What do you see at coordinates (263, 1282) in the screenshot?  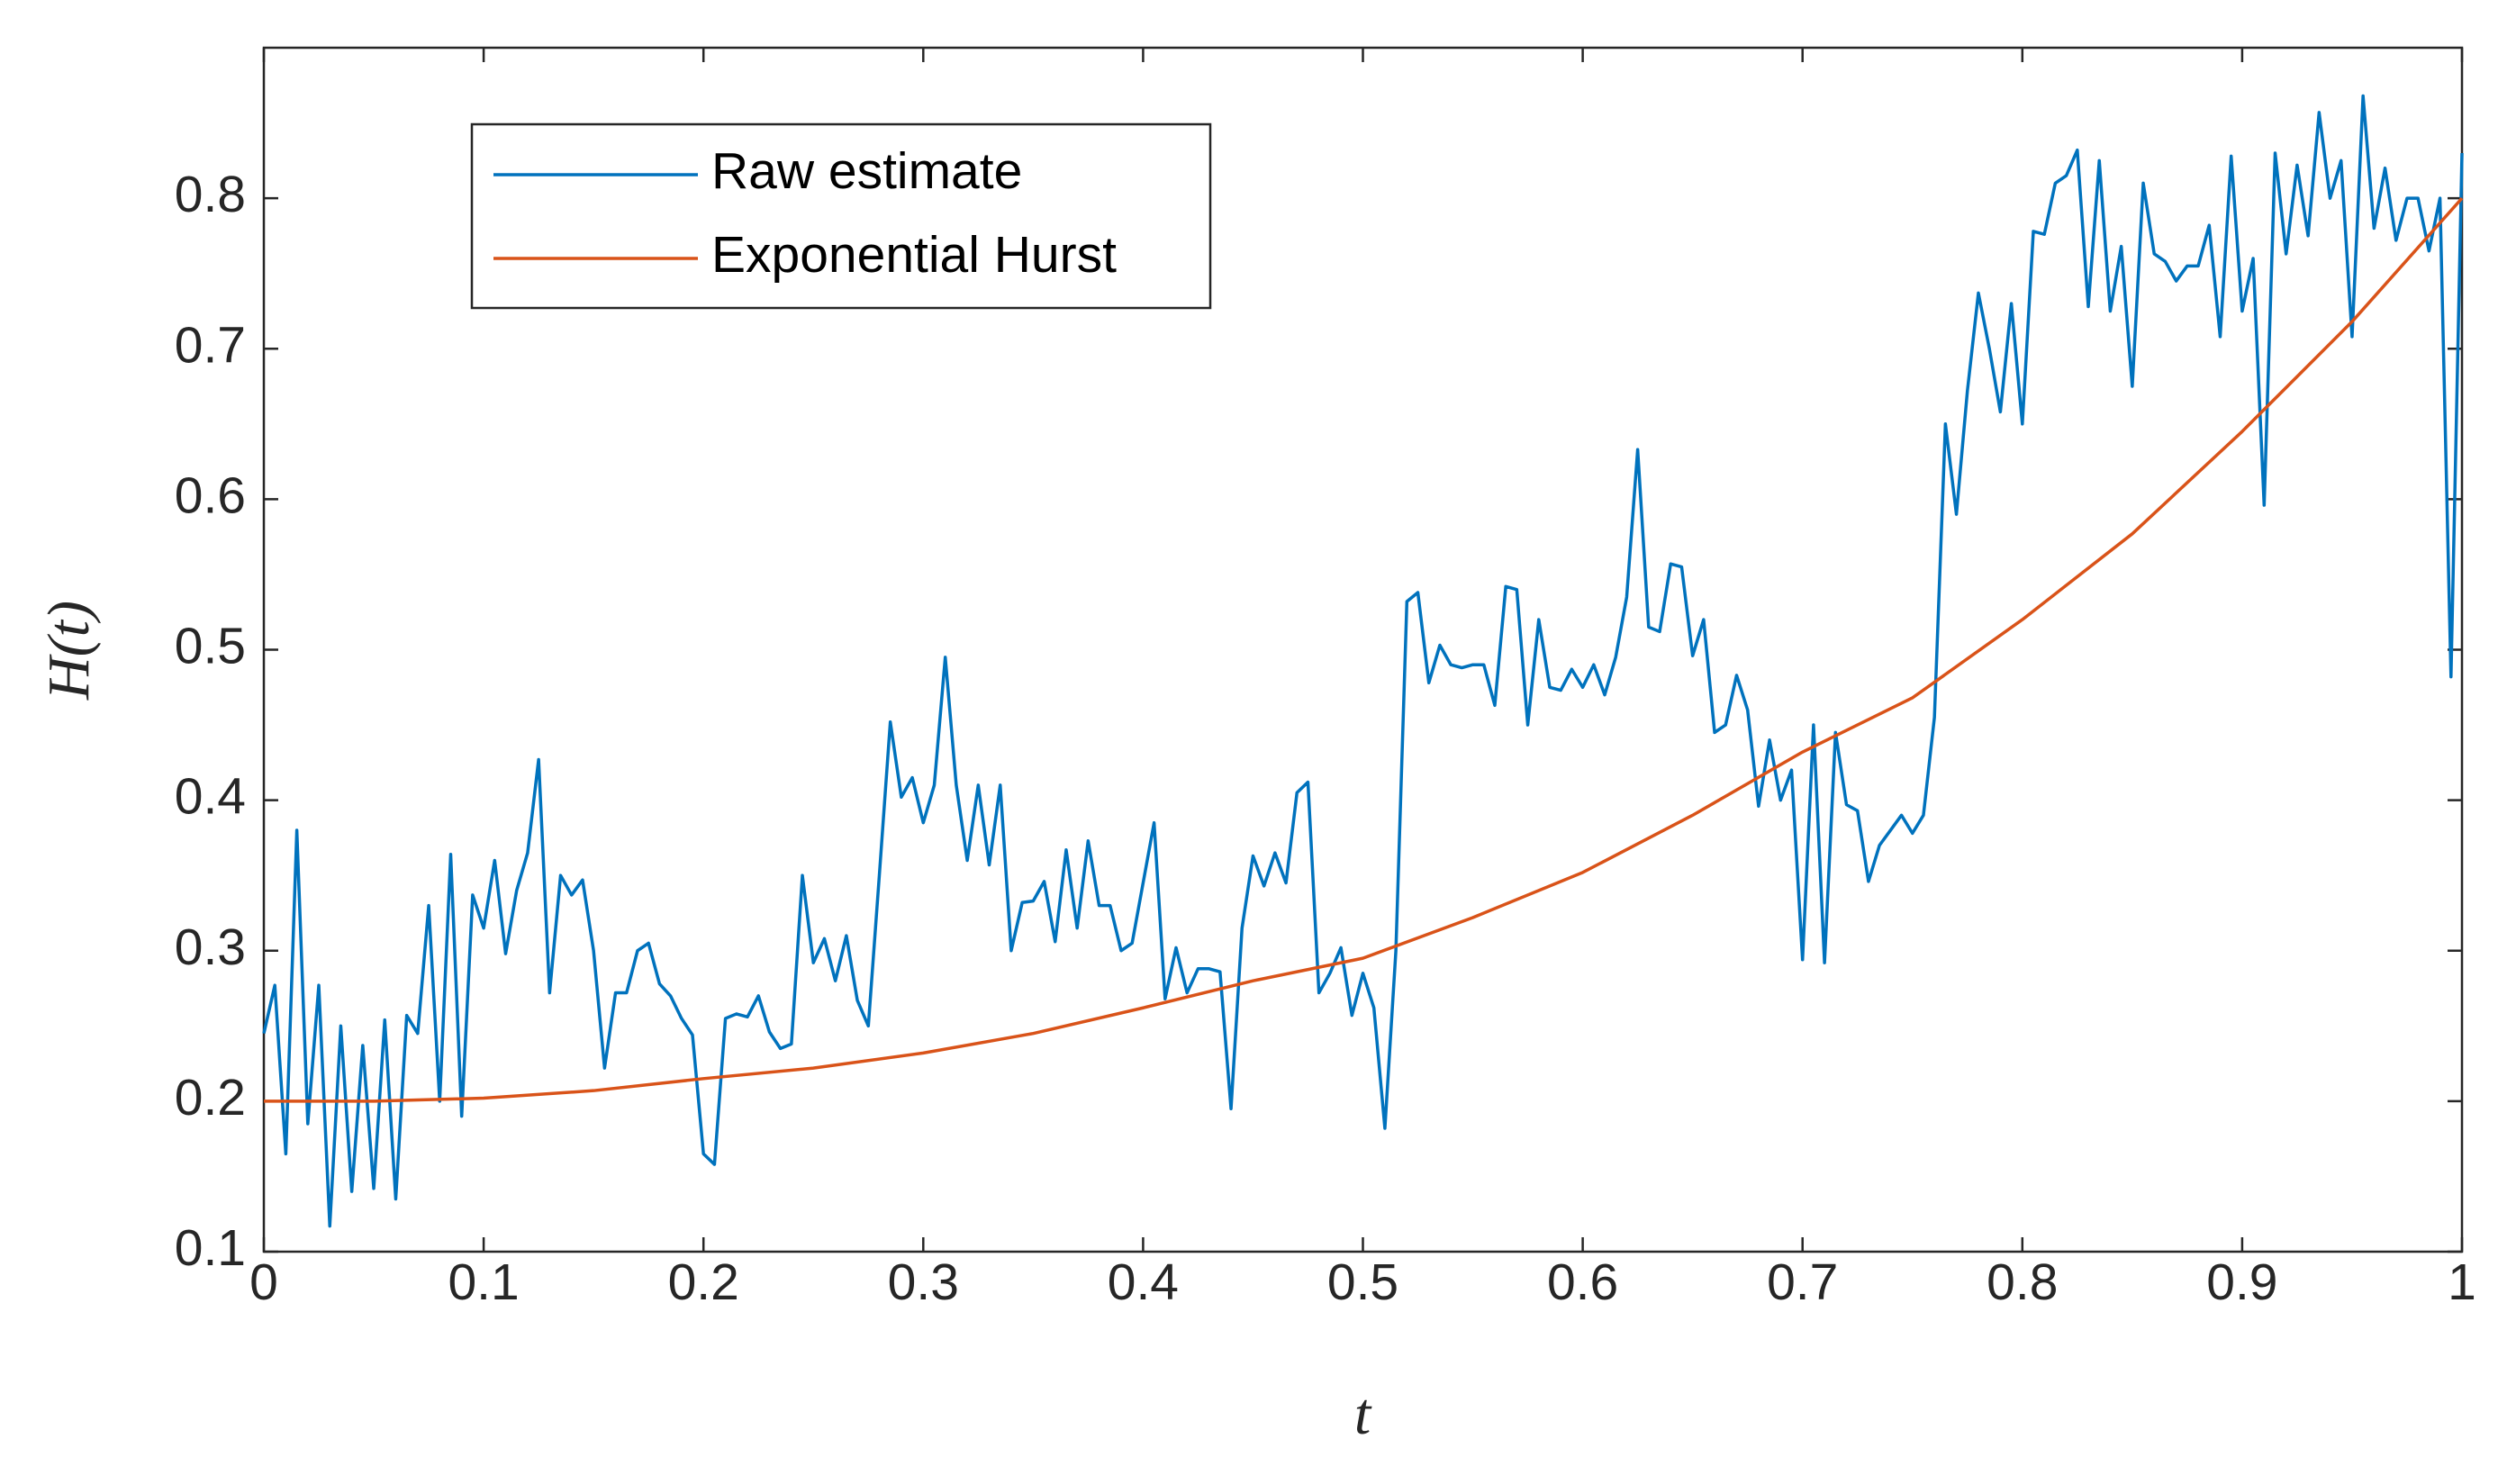 I see `x-tick-label: 0` at bounding box center [263, 1282].